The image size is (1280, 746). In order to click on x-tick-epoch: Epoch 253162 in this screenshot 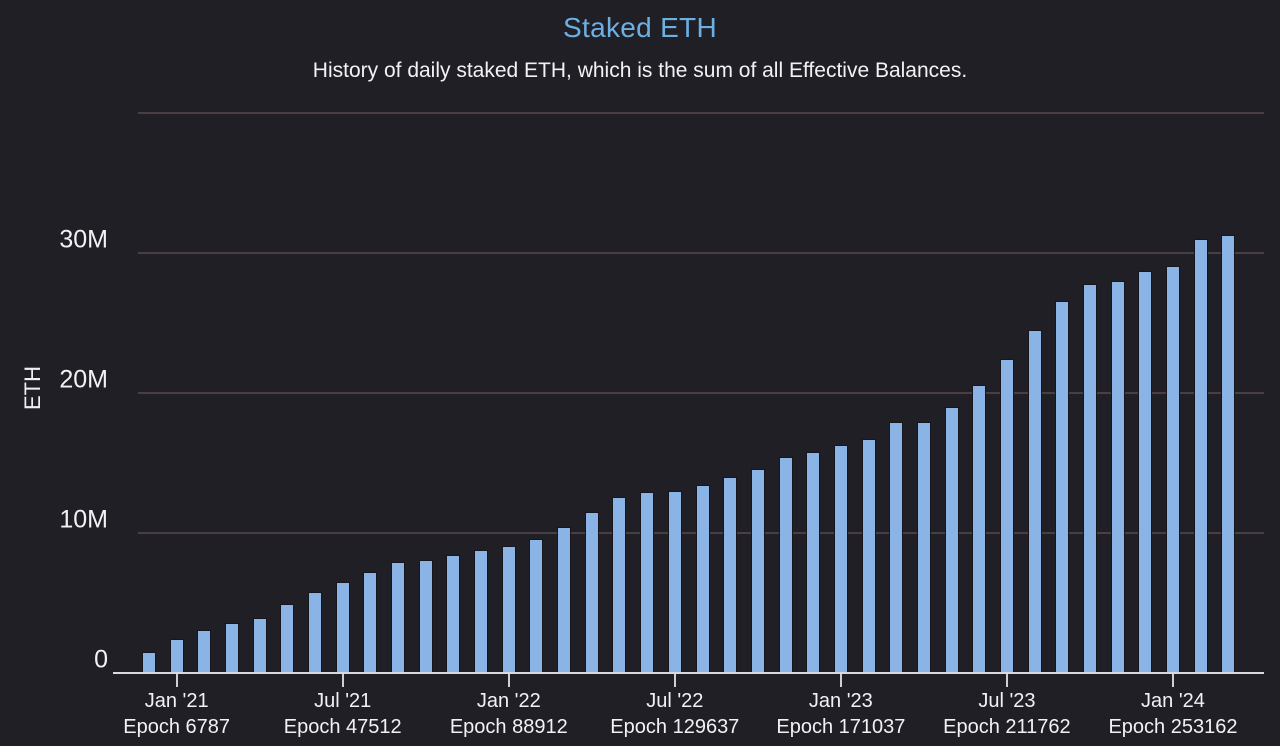, I will do `click(1173, 727)`.